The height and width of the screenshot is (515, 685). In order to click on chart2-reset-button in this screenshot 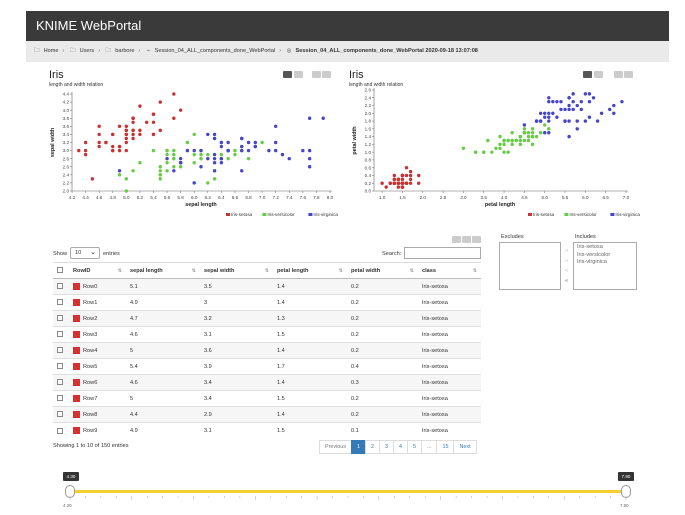, I will do `click(628, 74)`.